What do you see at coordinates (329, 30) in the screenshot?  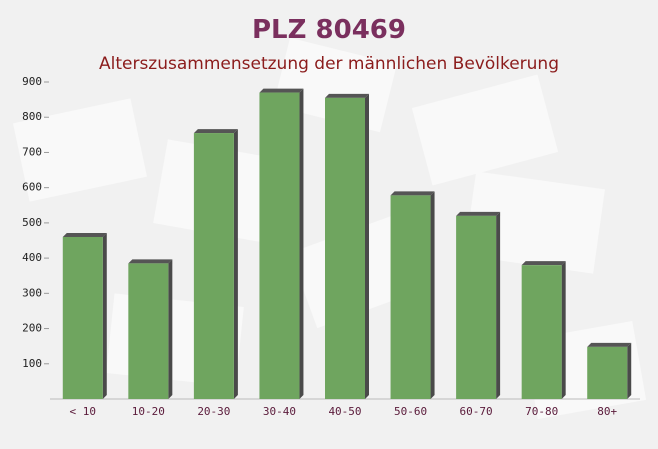 I see `chart-title: PLZ 80469` at bounding box center [329, 30].